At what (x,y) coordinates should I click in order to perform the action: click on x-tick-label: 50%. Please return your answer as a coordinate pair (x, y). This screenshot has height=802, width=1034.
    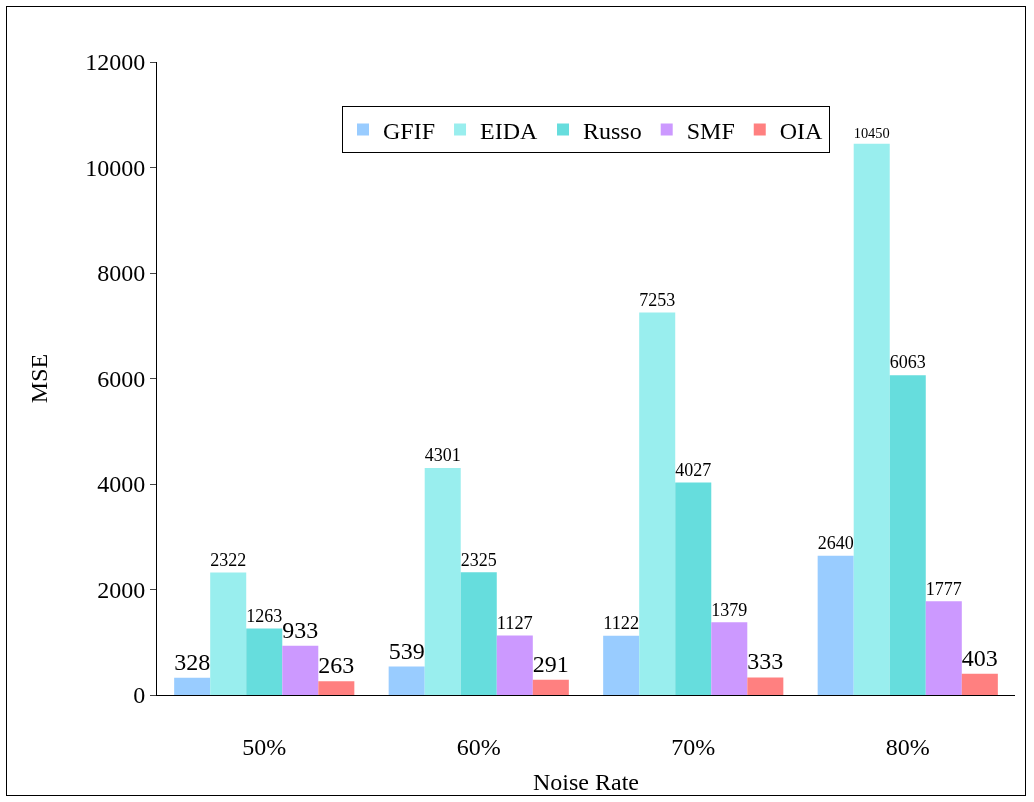
    Looking at the image, I should click on (264, 746).